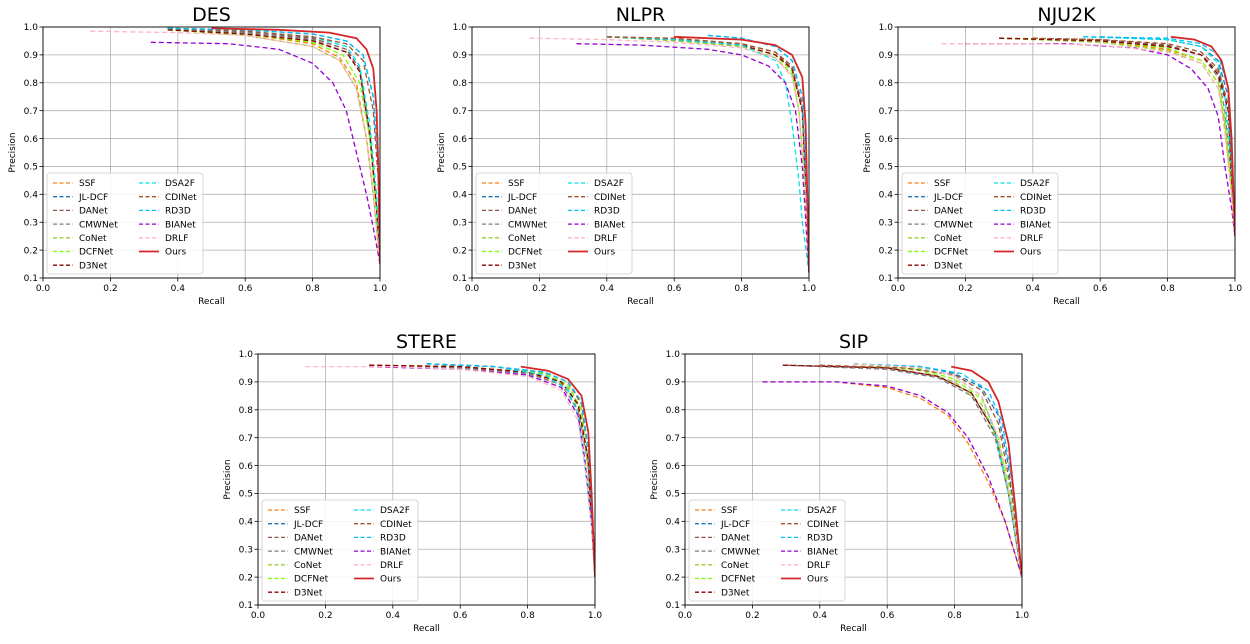  Describe the element at coordinates (674, 289) in the screenshot. I see `x-tick-label: 0.6` at that location.